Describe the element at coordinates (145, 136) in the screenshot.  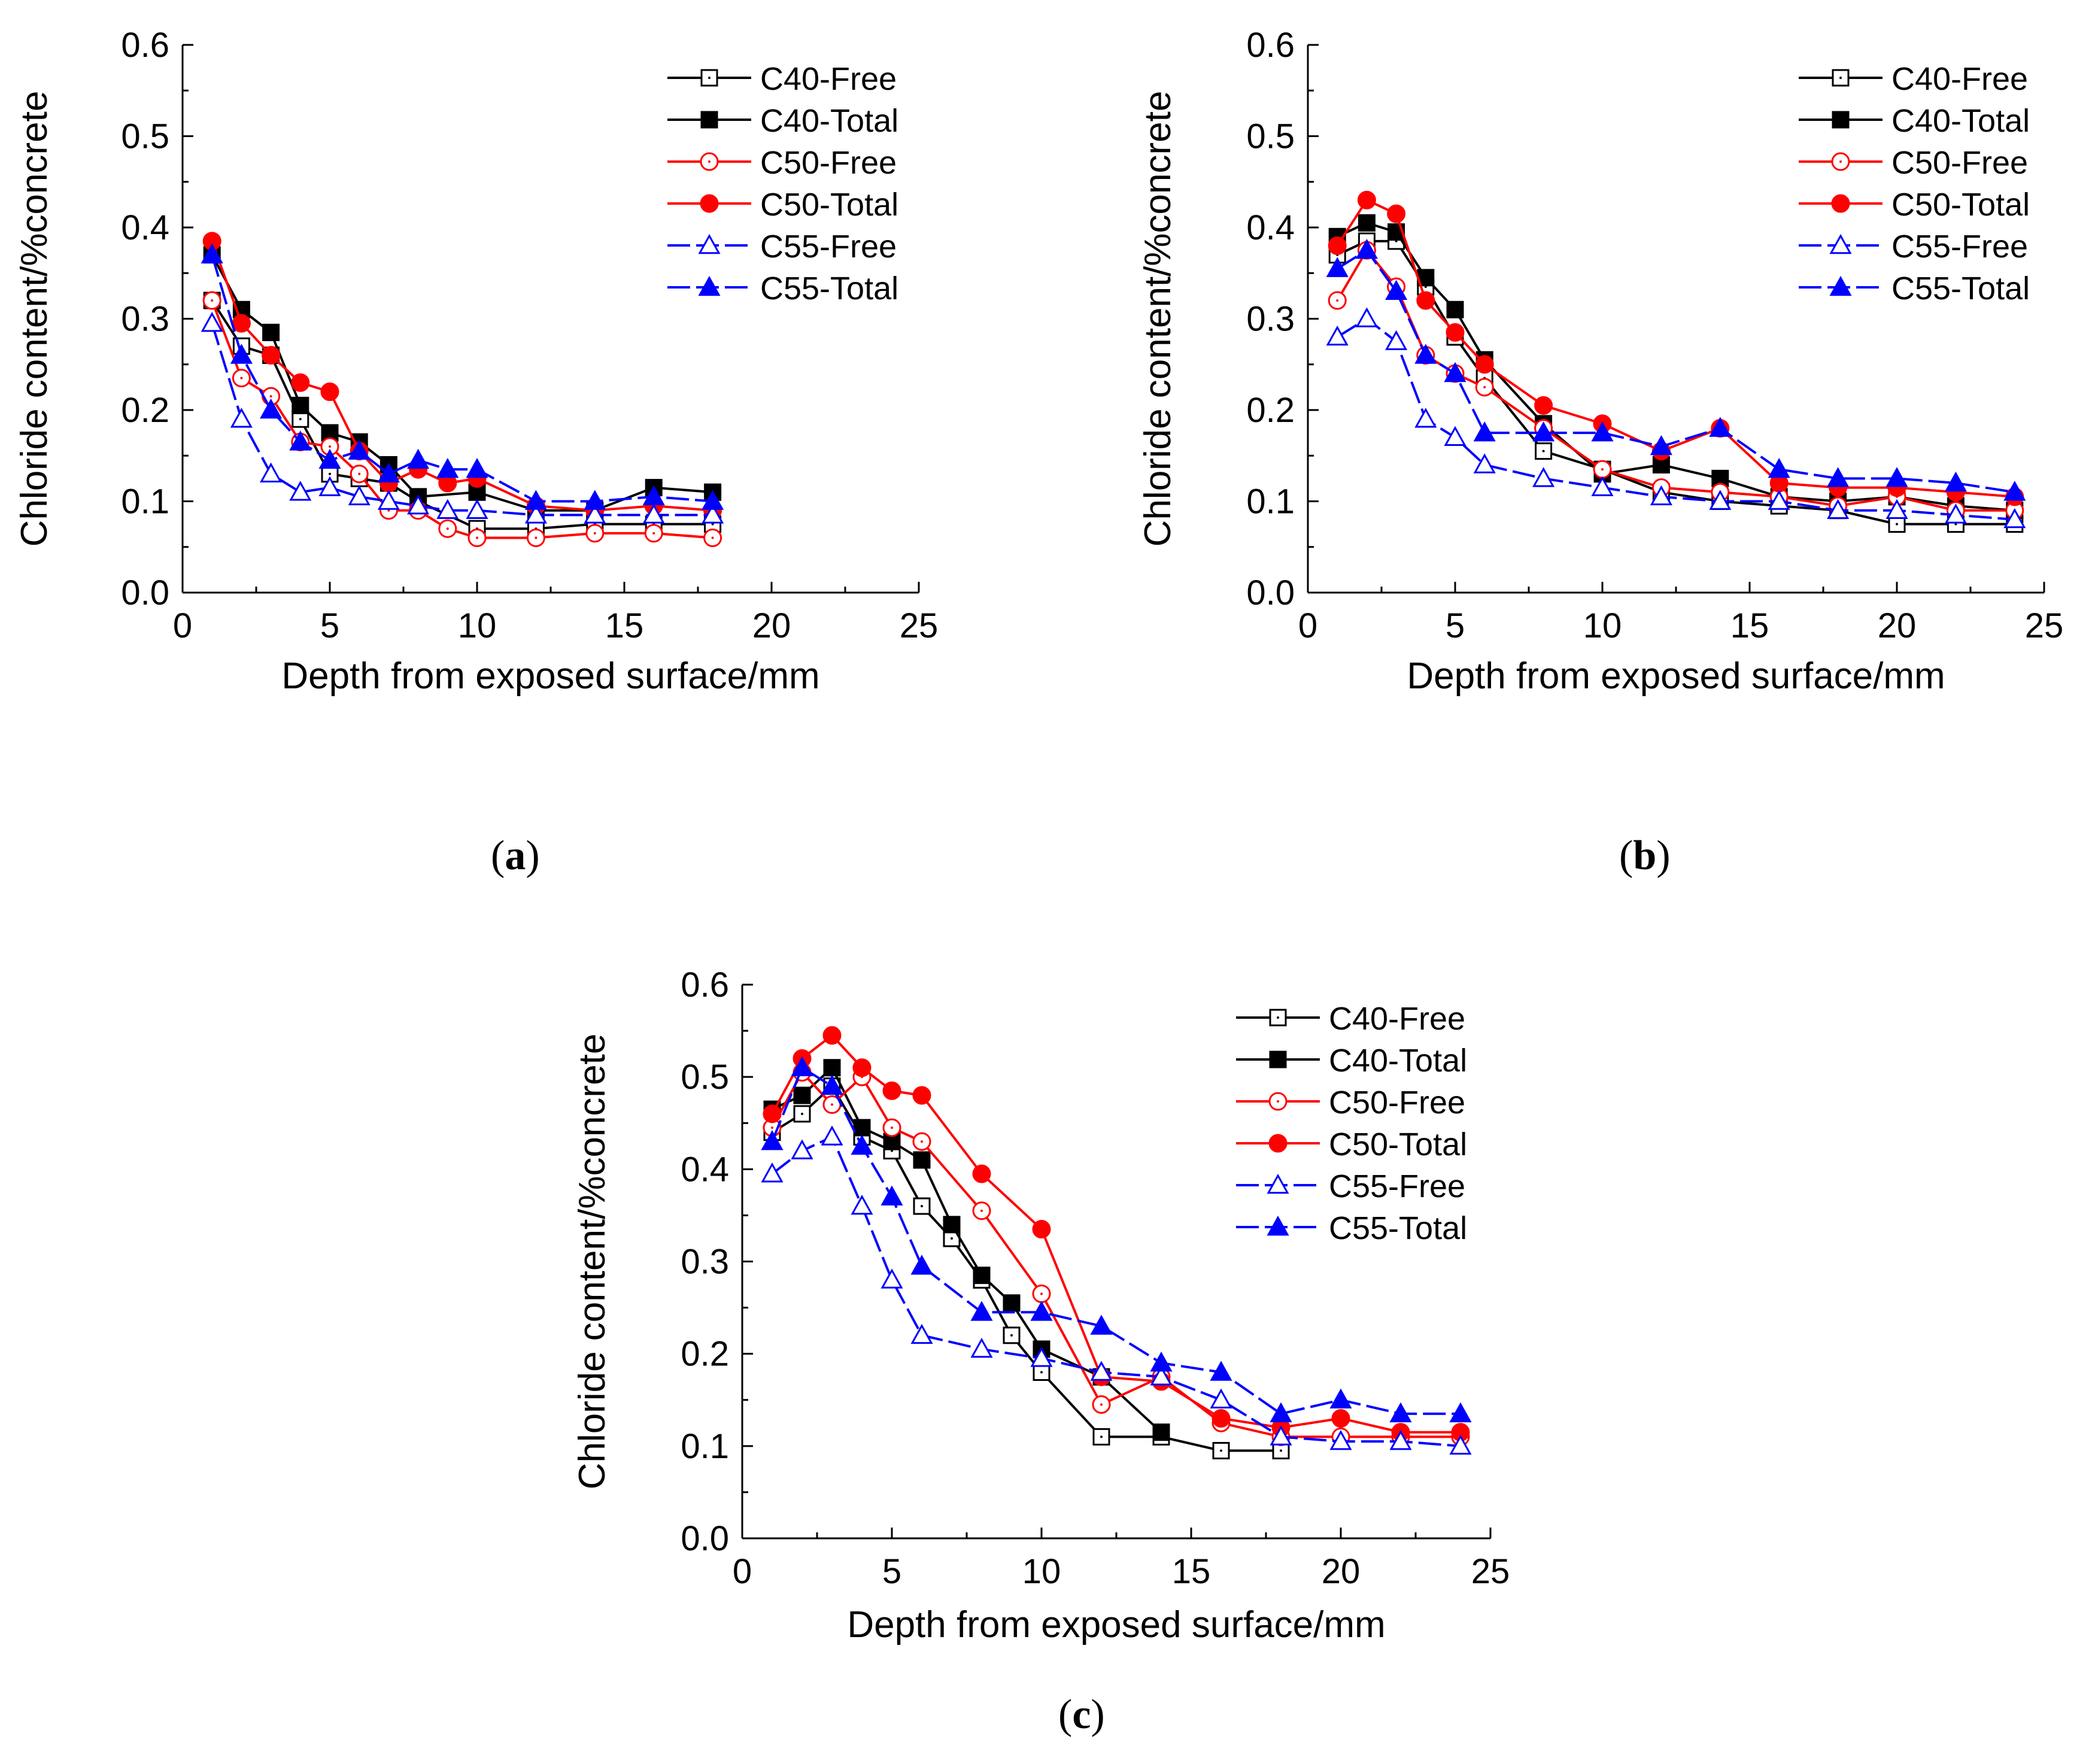
I see `y-tick-label: 0.5` at that location.